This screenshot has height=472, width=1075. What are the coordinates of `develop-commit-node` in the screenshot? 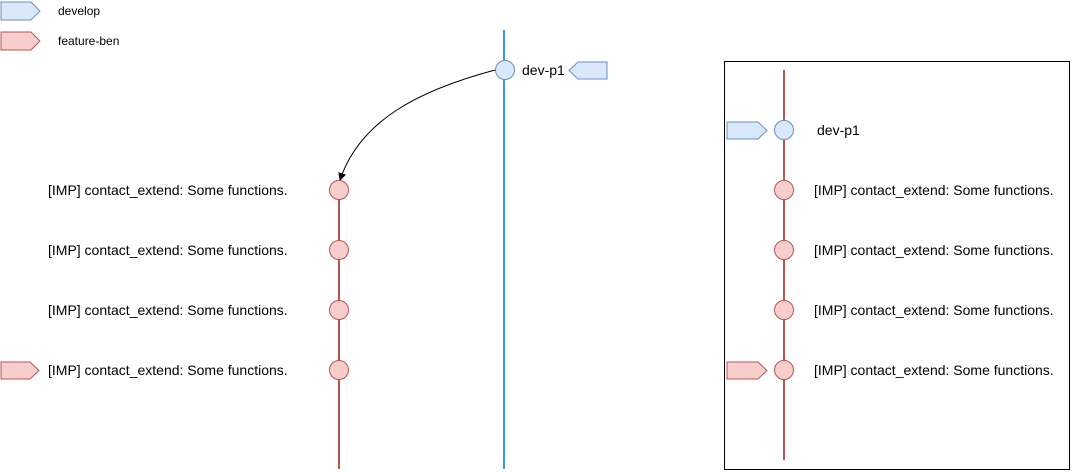 It's located at (505, 70).